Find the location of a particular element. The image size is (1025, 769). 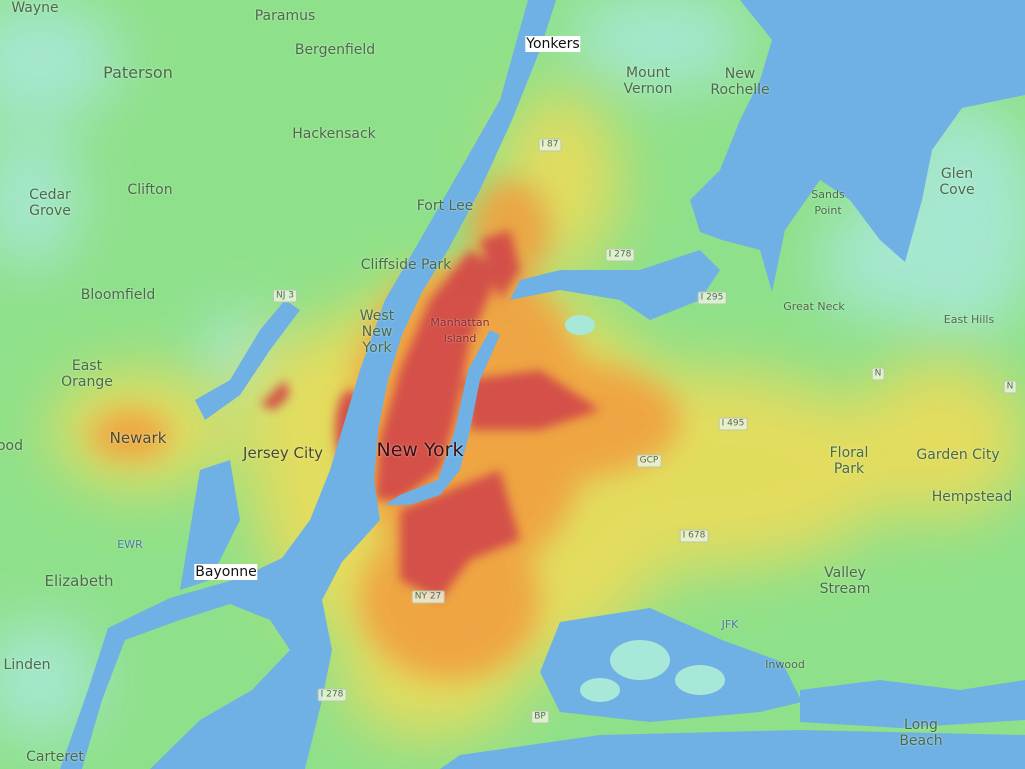

place-label: Mount Vernon is located at coordinates (648, 81).